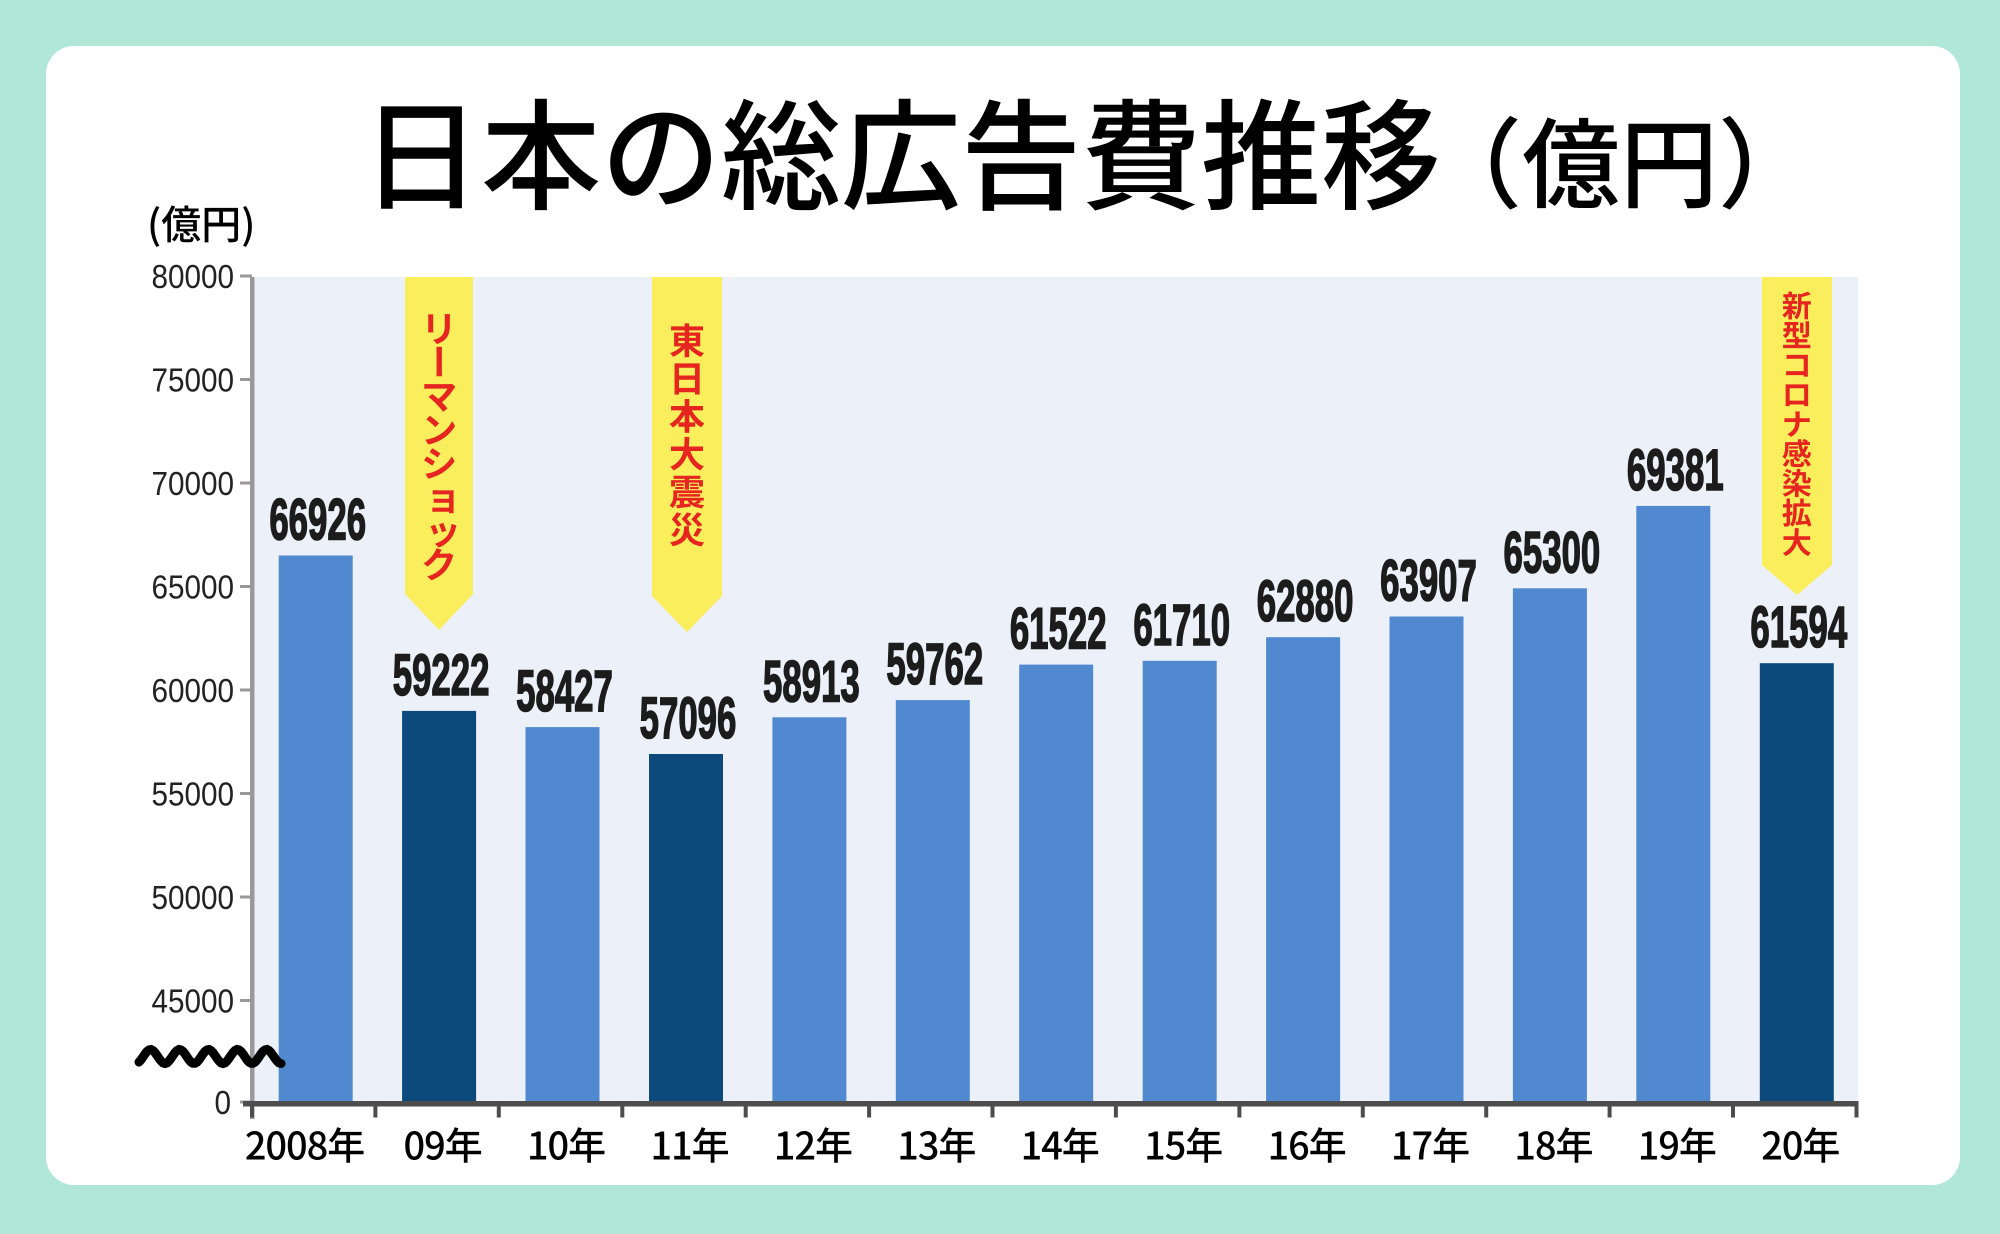 The height and width of the screenshot is (1234, 2000). What do you see at coordinates (192, 691) in the screenshot?
I see `svg-text: 60000` at bounding box center [192, 691].